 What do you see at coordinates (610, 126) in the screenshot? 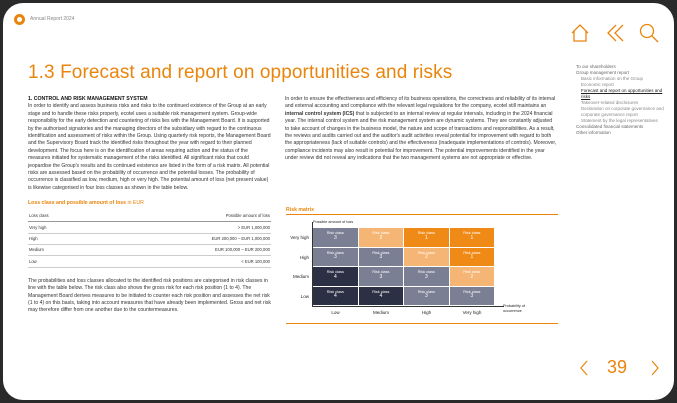
I see `sidebar-item: Consolidated financial statements` at bounding box center [610, 126].